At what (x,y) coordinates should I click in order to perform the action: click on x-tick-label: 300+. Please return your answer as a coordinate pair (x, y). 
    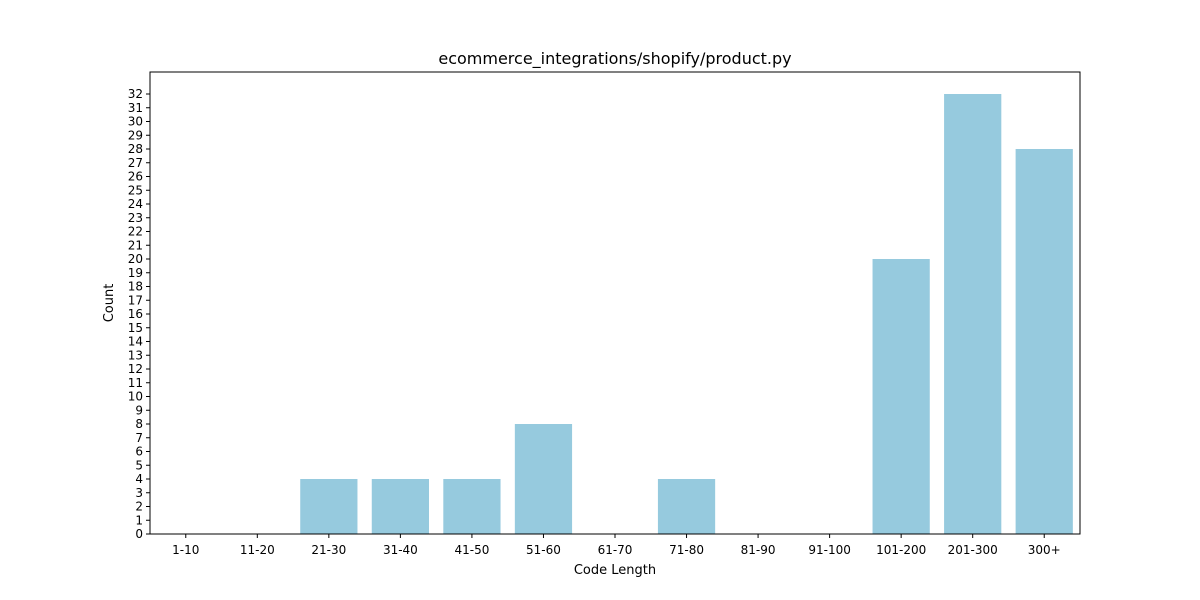
    Looking at the image, I should click on (1044, 550).